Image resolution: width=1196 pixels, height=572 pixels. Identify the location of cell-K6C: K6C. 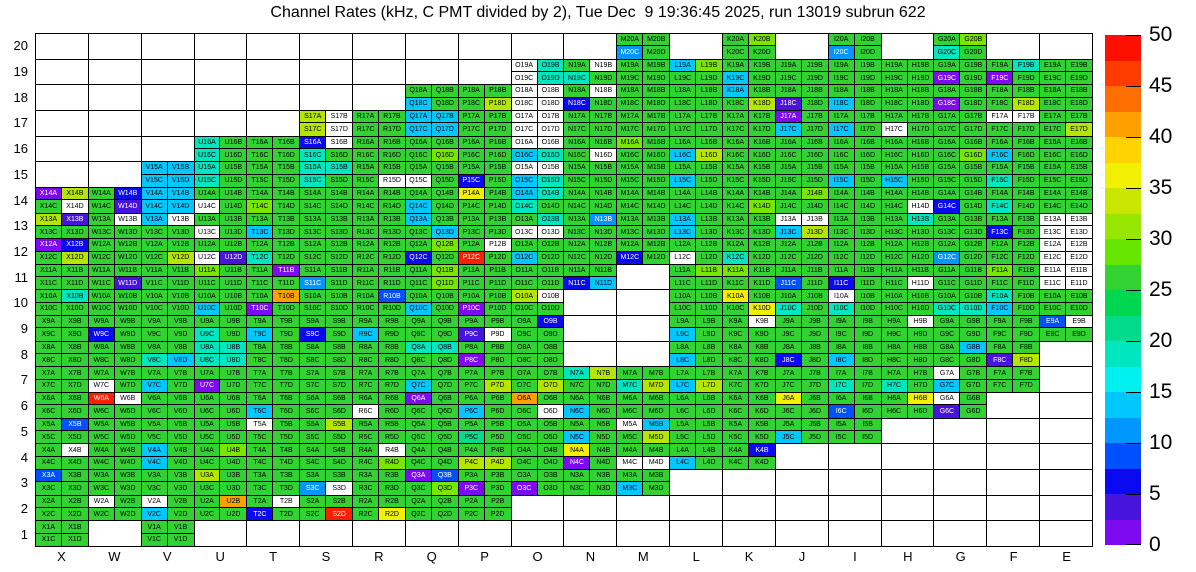
(736, 411).